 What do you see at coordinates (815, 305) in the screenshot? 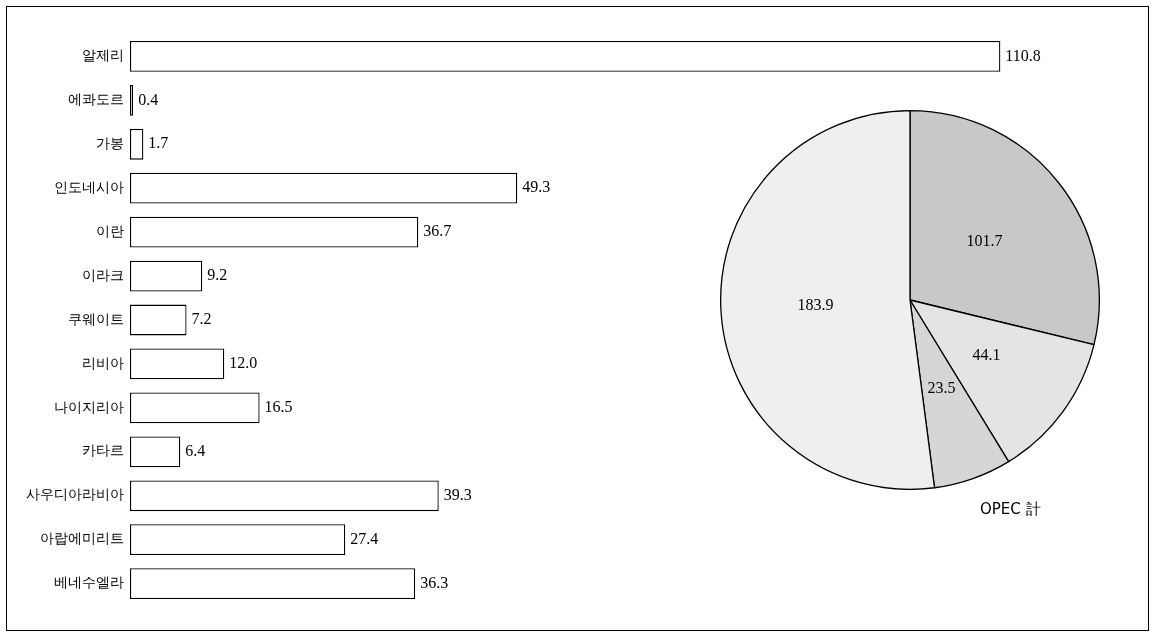
I see `data-label: 183.9` at bounding box center [815, 305].